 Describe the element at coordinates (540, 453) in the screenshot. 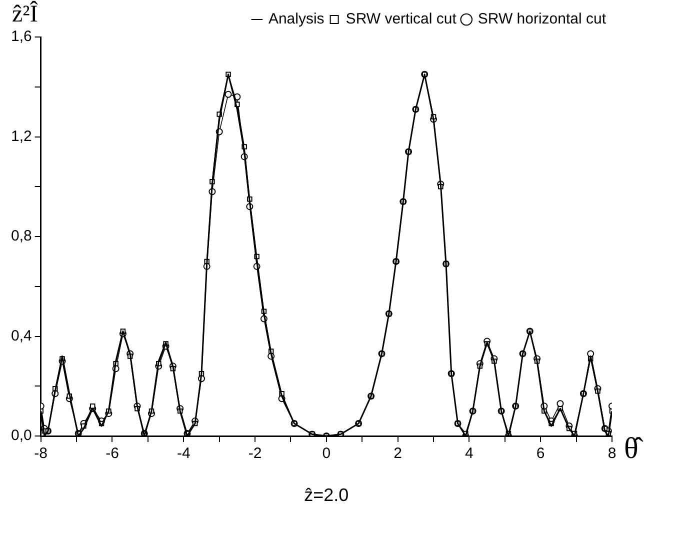

I see `x-tick-label: 6` at that location.